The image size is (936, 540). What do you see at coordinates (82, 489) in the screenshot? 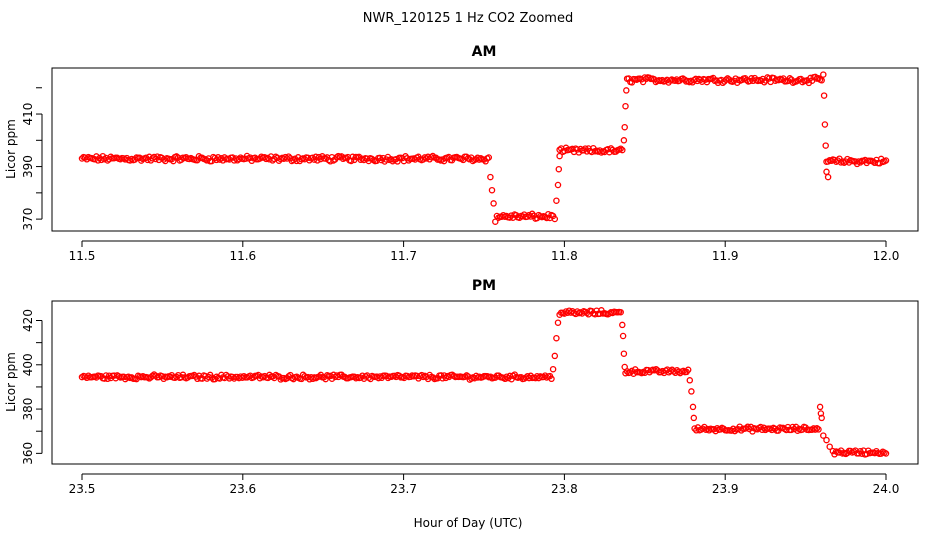
I see `x-tick-label: 23.5` at bounding box center [82, 489].